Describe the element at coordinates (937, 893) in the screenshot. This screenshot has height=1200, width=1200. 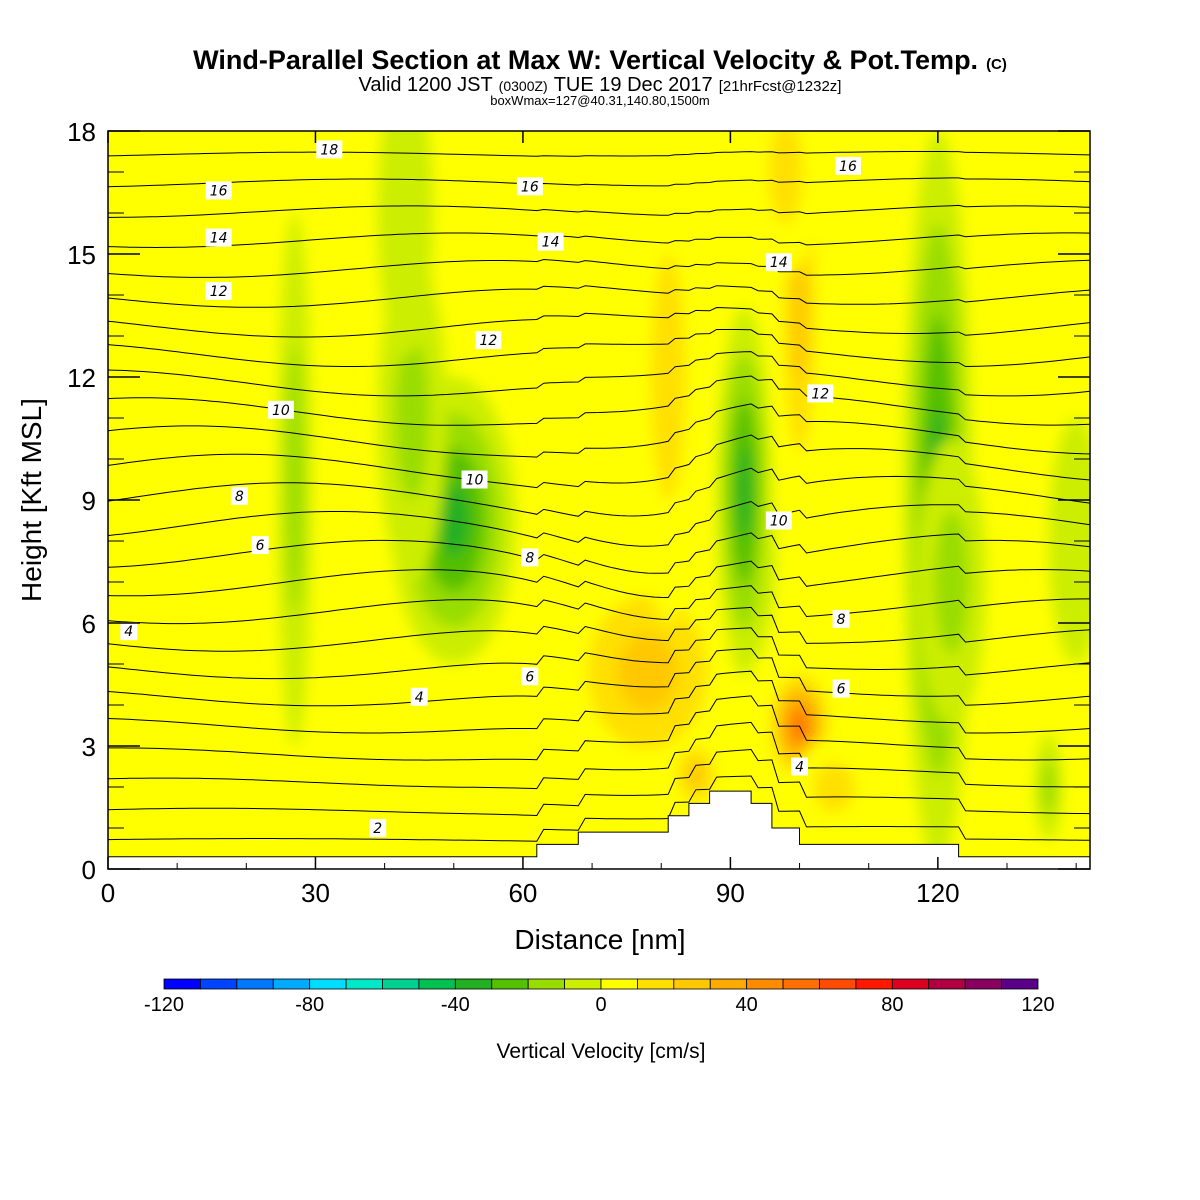
I see `x-tick-label: 120` at that location.